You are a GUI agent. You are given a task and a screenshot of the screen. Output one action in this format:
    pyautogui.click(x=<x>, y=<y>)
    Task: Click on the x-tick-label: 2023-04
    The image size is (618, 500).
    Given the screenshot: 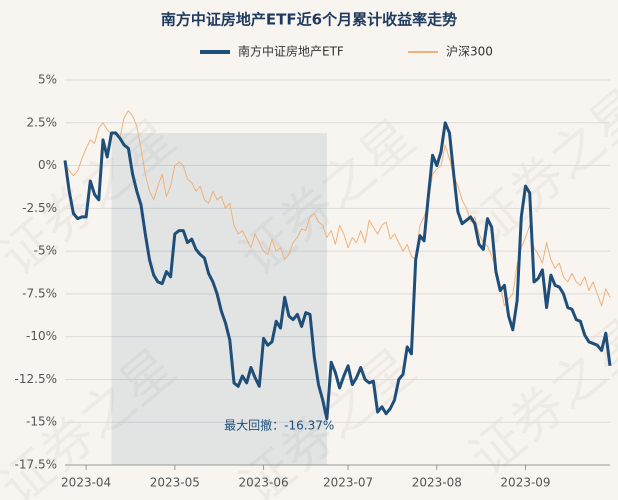 What is the action you would take?
    pyautogui.click(x=86, y=483)
    